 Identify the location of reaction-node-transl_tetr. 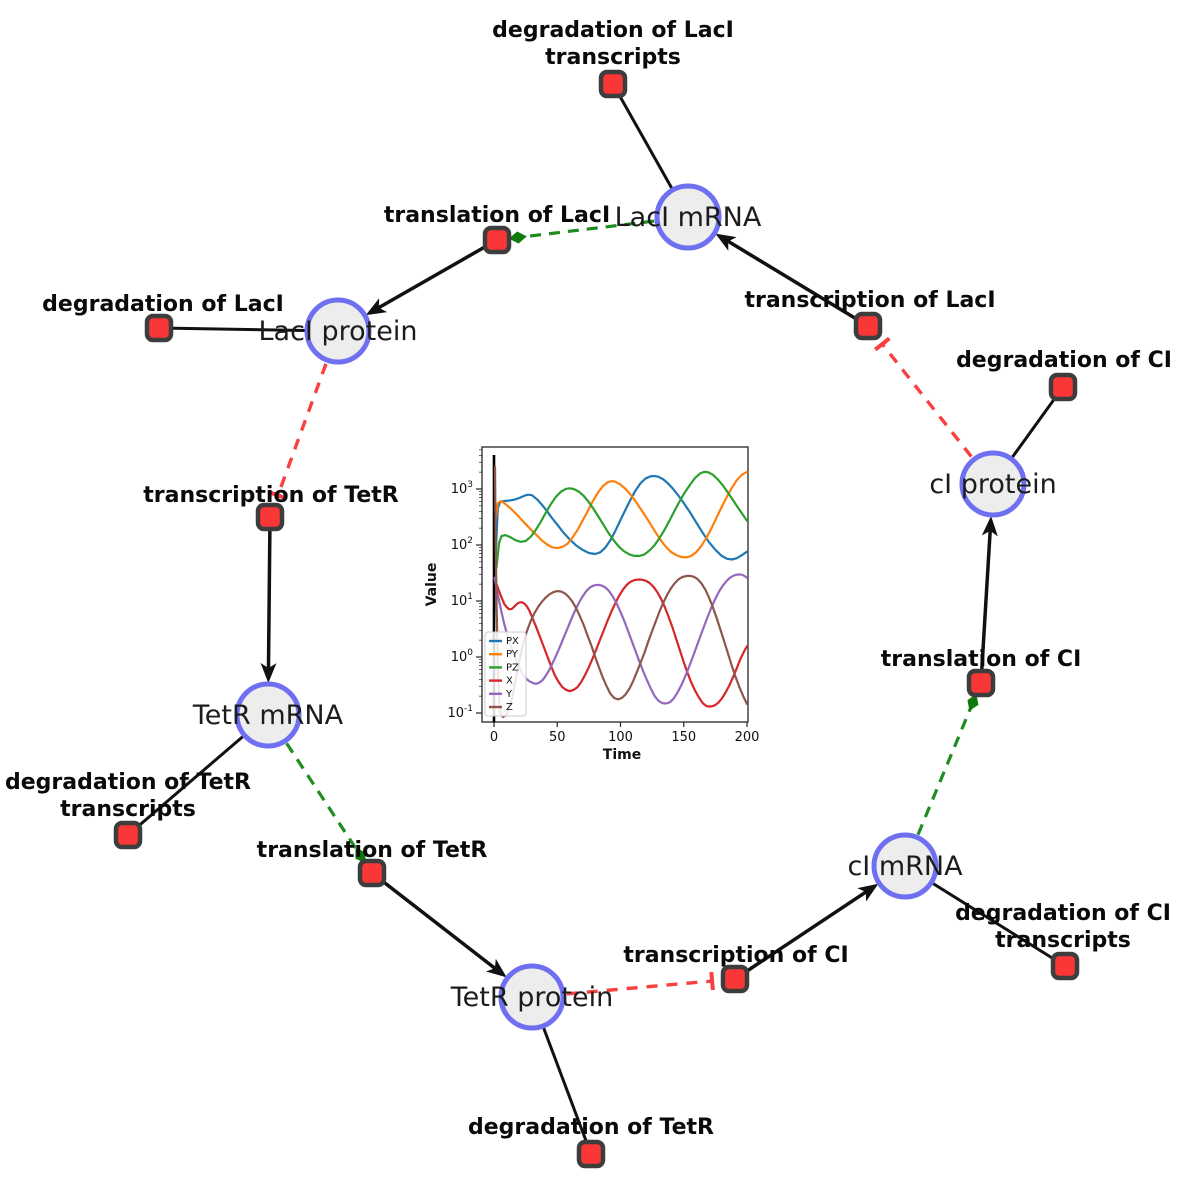
(372, 873).